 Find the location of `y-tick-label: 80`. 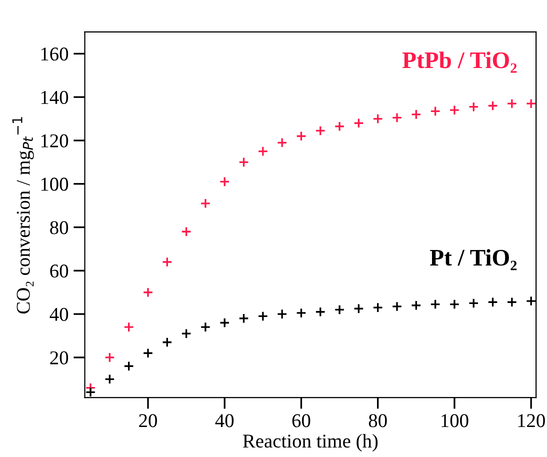

y-tick-label: 80 is located at coordinates (59, 227).